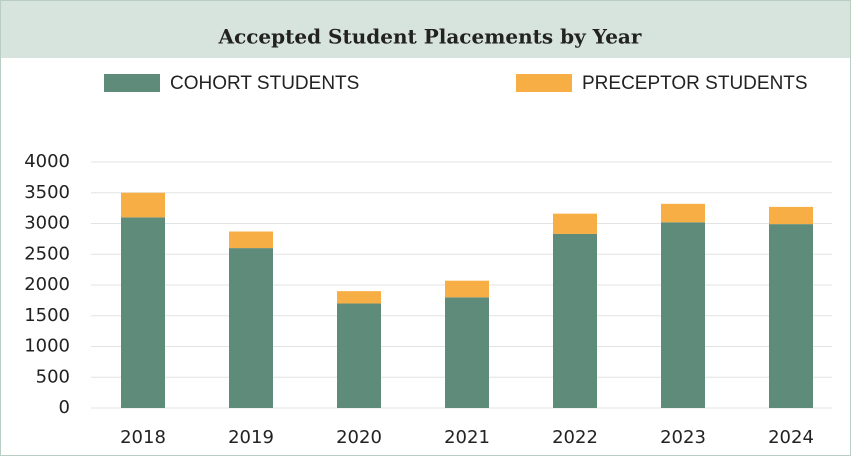 Image resolution: width=851 pixels, height=456 pixels. I want to click on y-tick-label: 3000, so click(47, 223).